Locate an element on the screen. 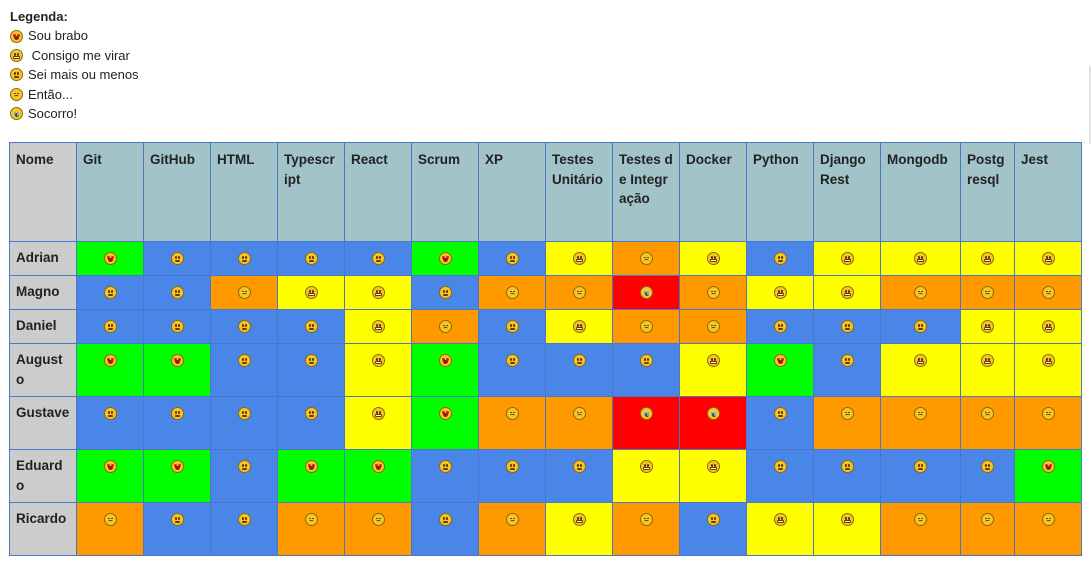  scrollbar-edge is located at coordinates (1090, 105).